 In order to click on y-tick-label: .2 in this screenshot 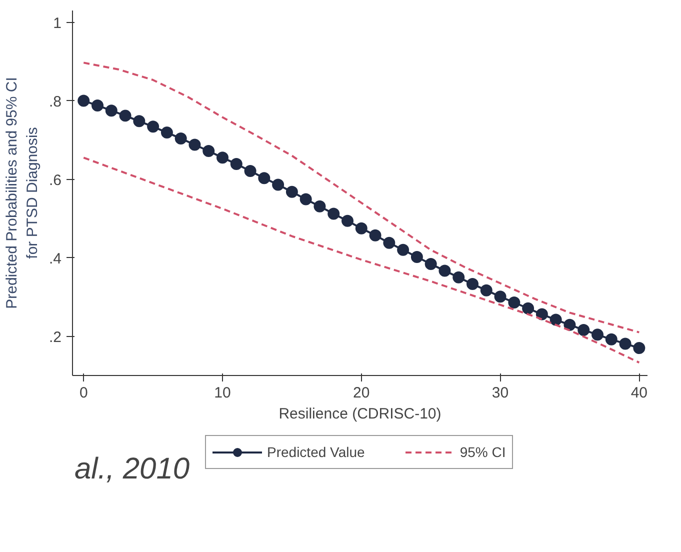, I will do `click(55, 337)`.